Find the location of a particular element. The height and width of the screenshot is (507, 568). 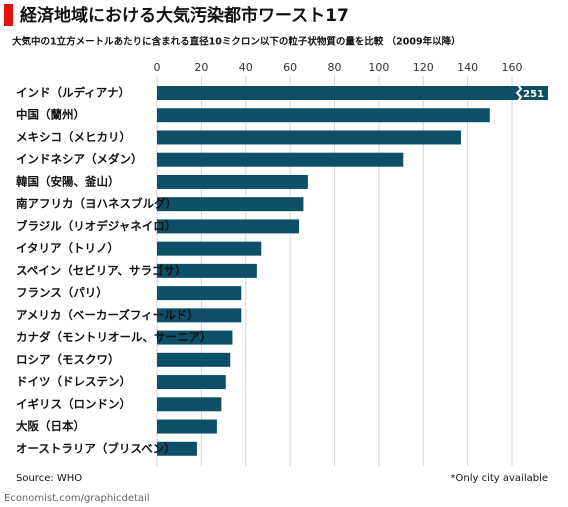

x-tick-label: 160 is located at coordinates (512, 67).